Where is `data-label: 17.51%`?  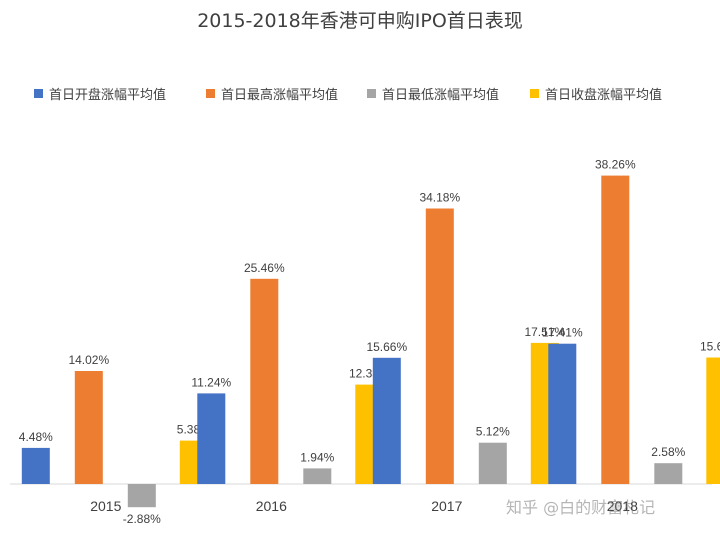
data-label: 17.51% is located at coordinates (544, 332).